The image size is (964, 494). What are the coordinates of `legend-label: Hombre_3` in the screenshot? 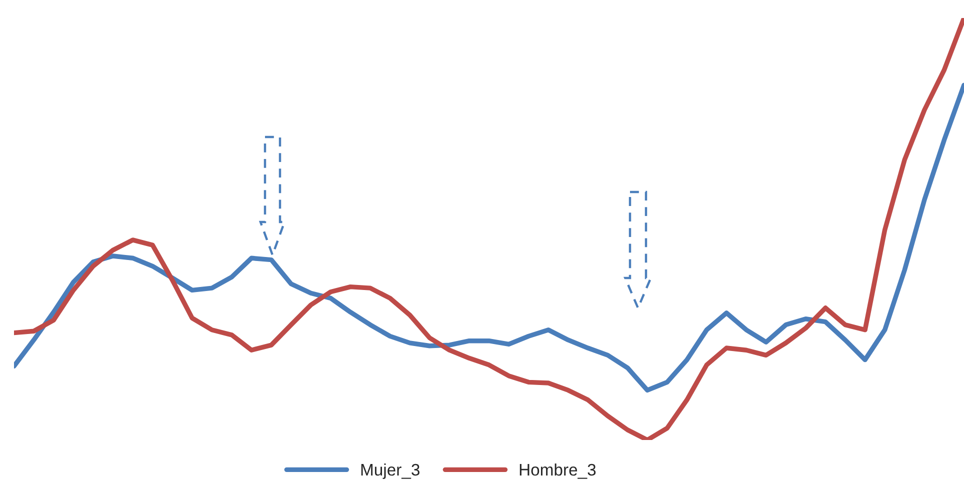 It's located at (558, 471).